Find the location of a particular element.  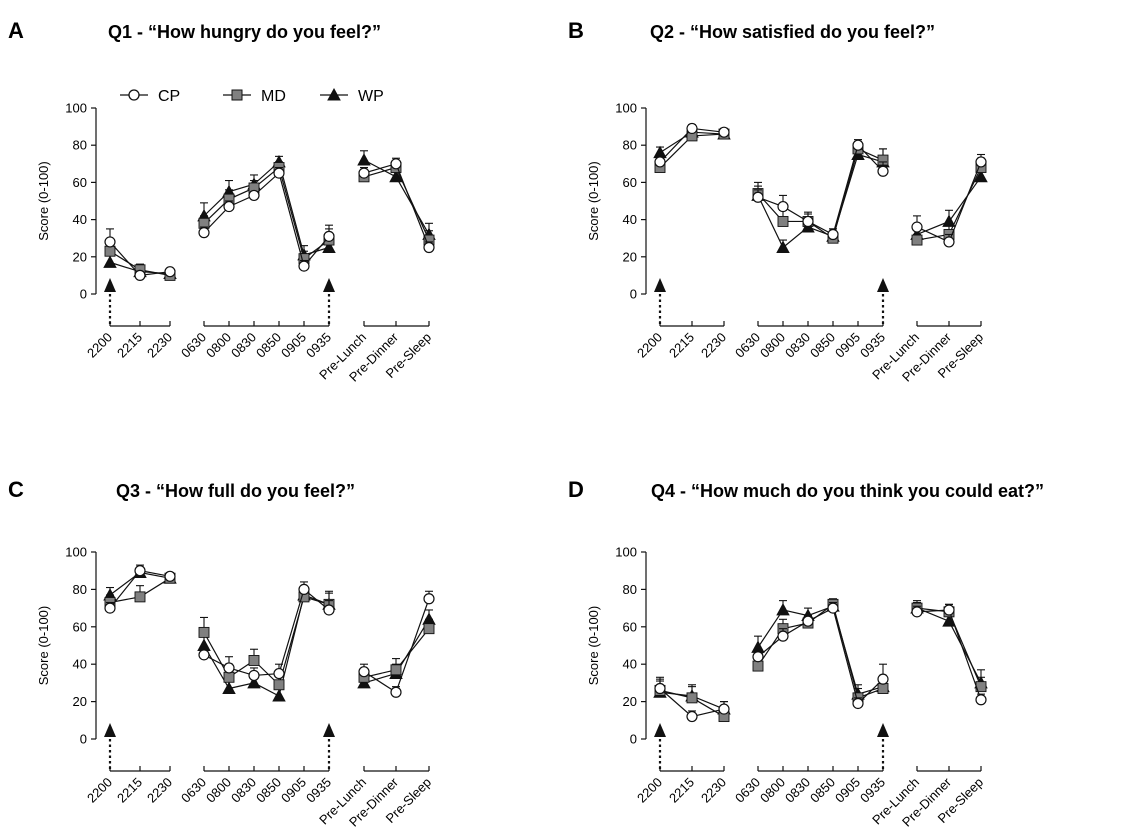

panel-letter: C is located at coordinates (16, 489).